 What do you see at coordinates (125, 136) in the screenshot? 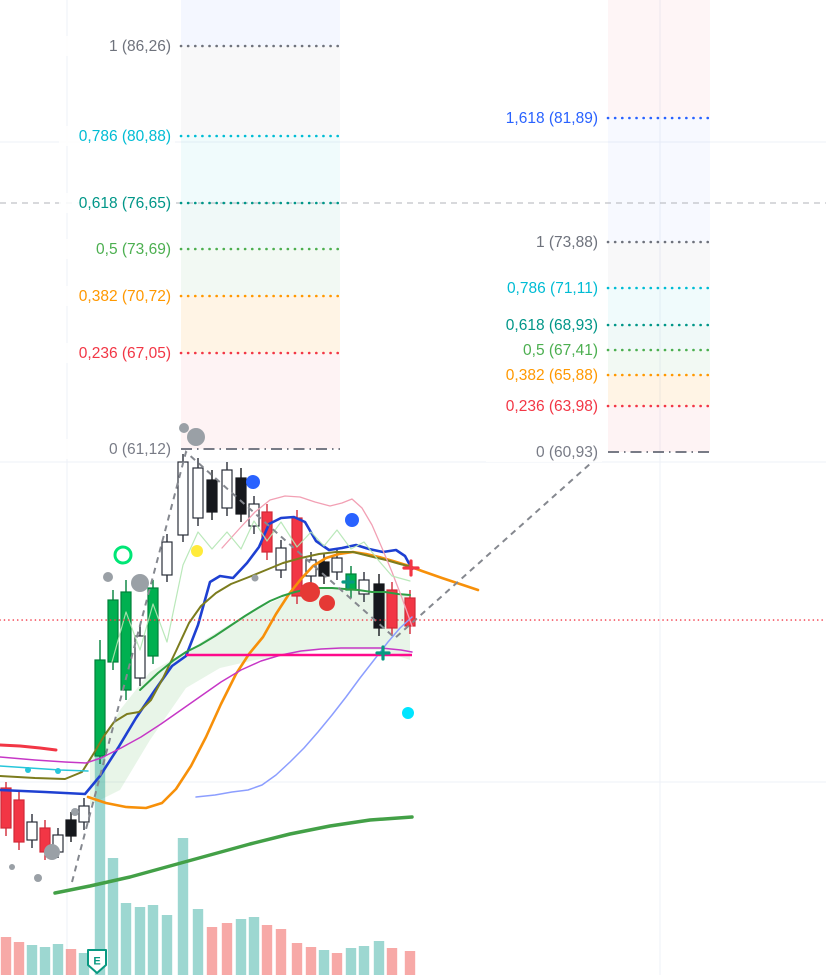
I see `fib-level-label: 0,786 (80,88)` at bounding box center [125, 136].